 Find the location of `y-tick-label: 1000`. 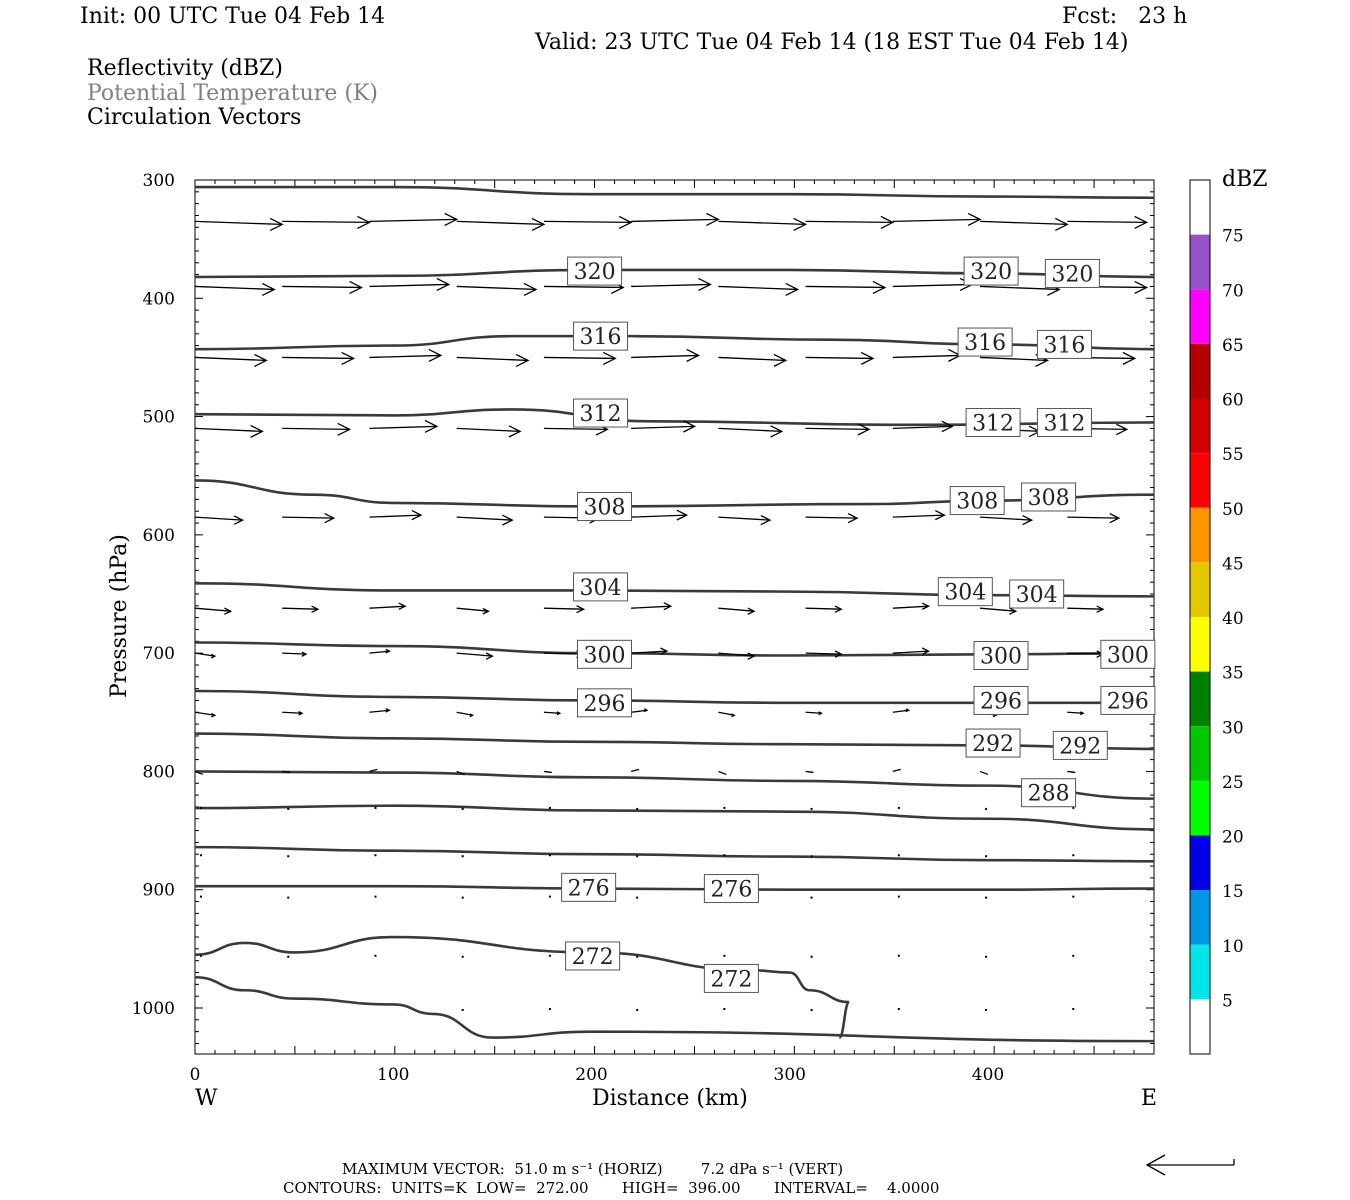

y-tick-label: 1000 is located at coordinates (153, 1009).